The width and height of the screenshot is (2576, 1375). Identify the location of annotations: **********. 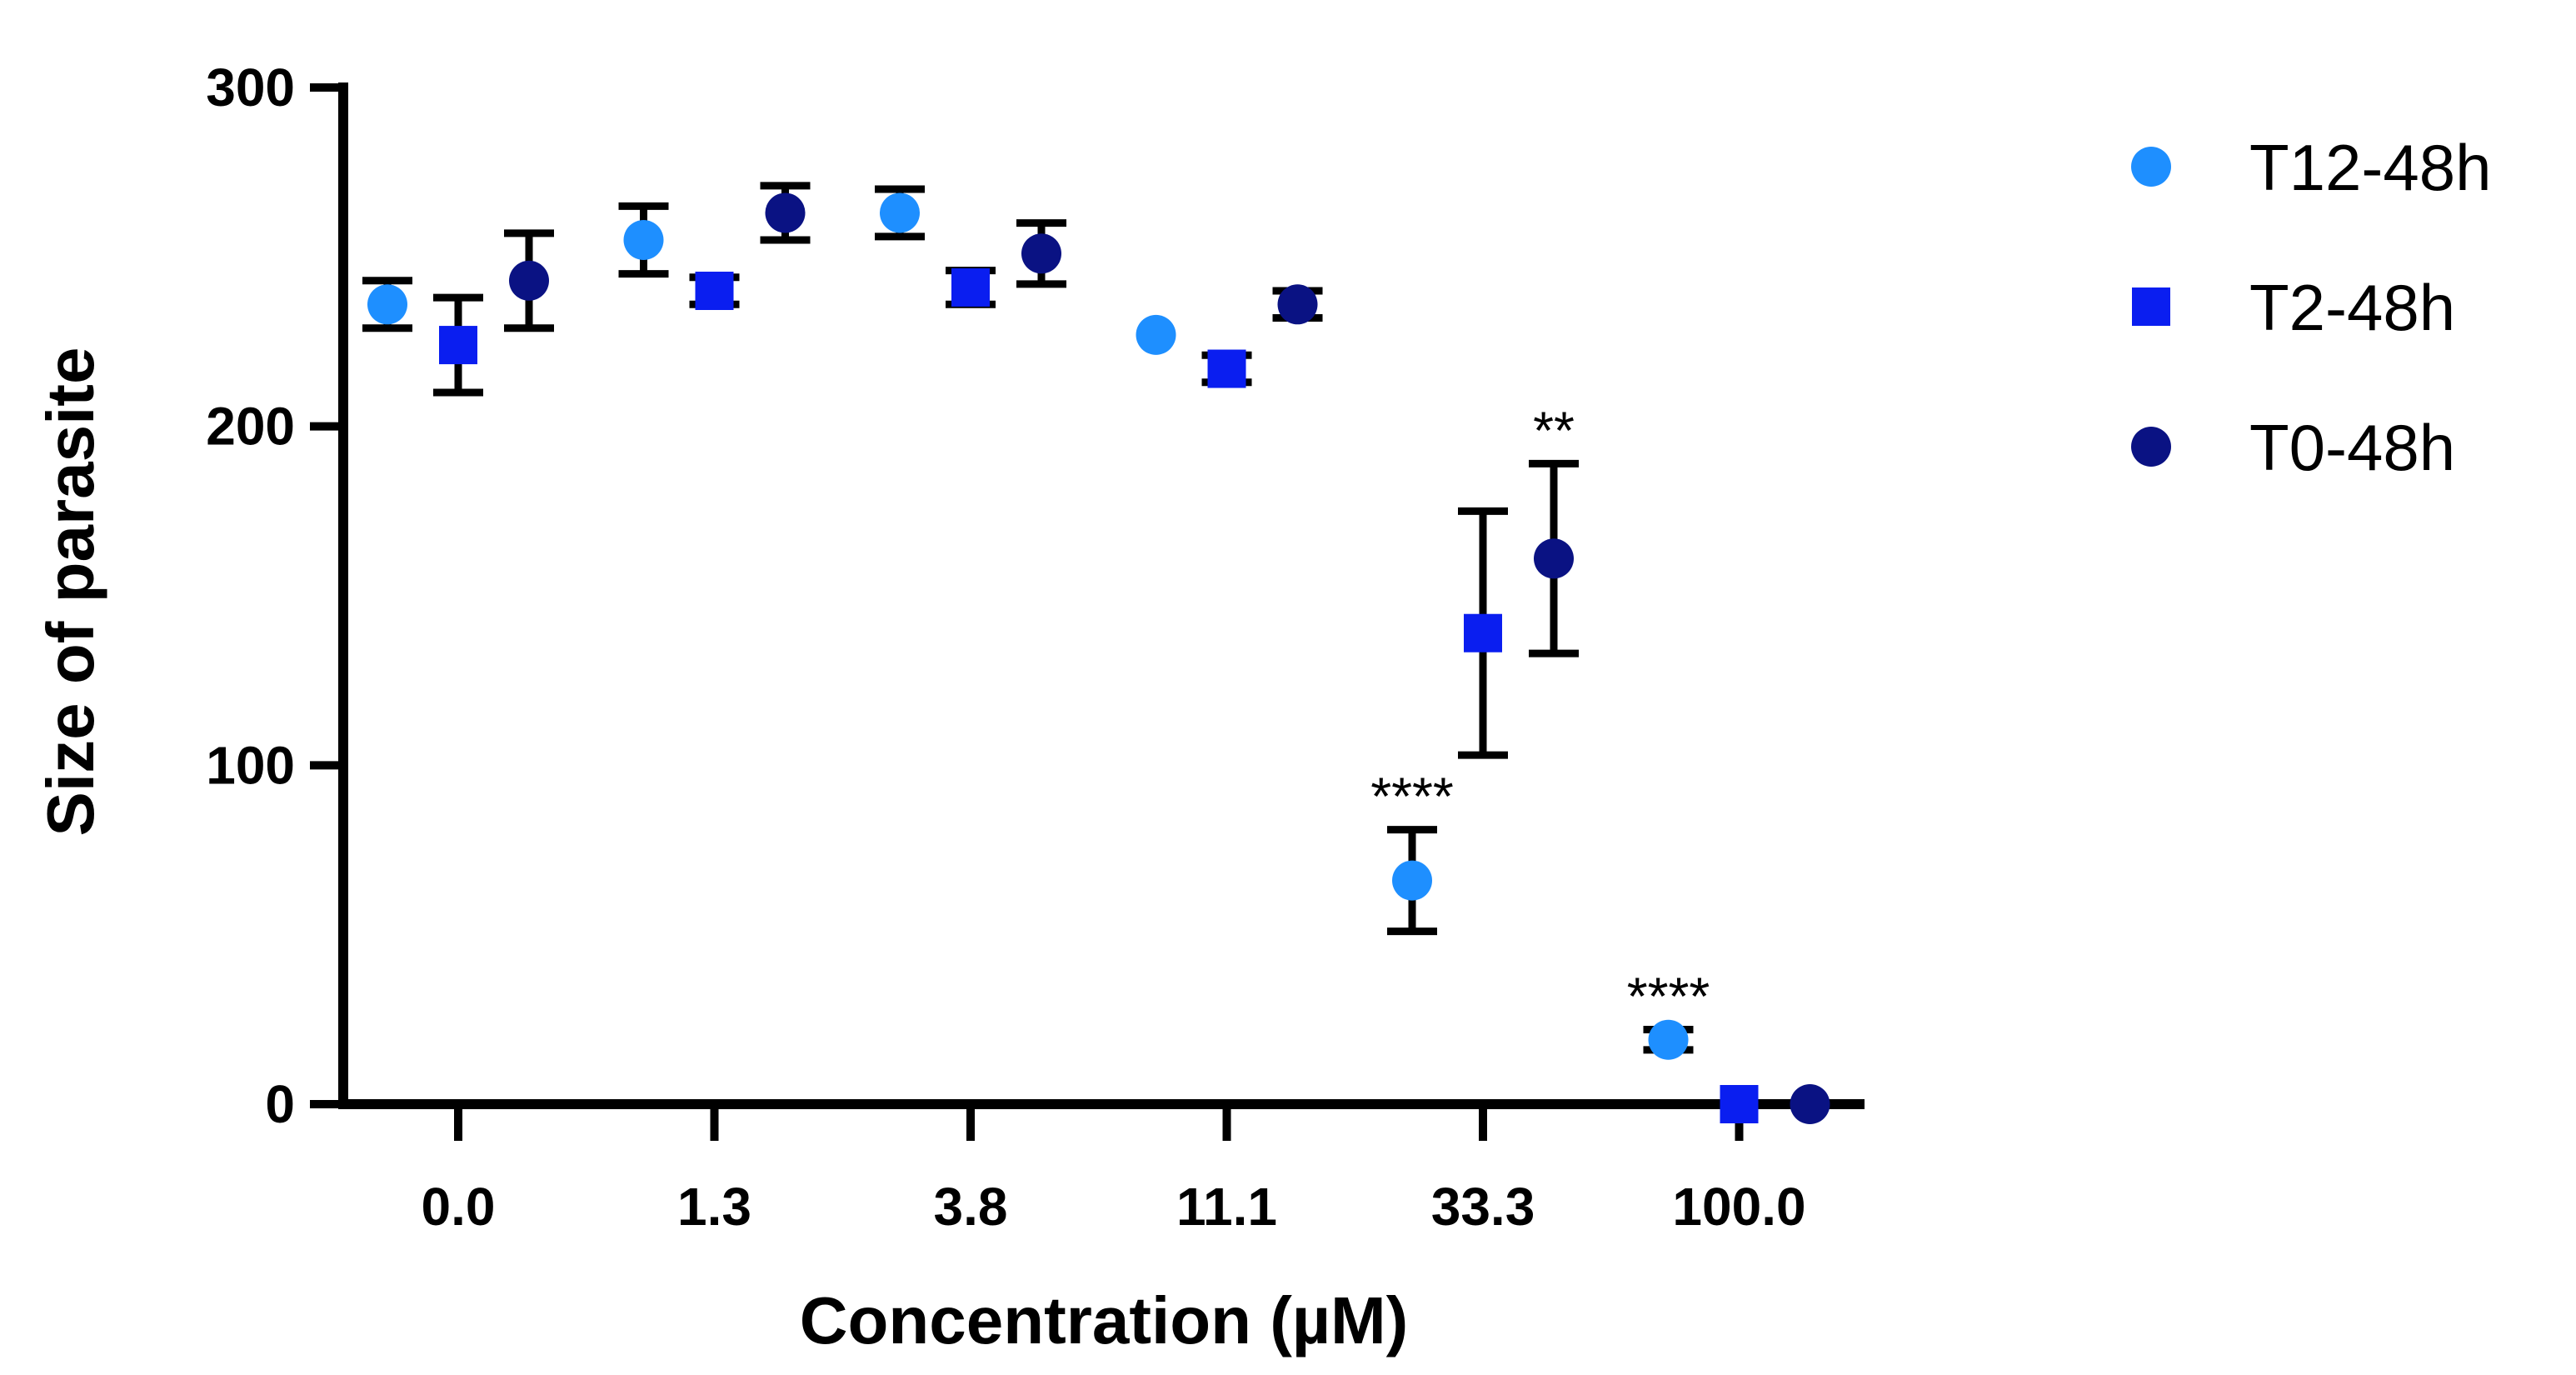
(1540, 713).